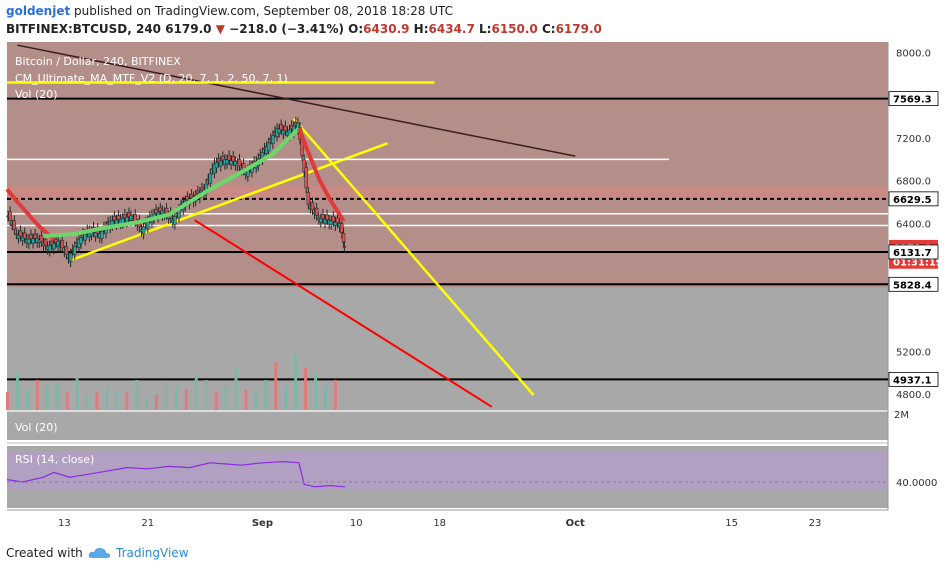  What do you see at coordinates (913, 224) in the screenshot?
I see `price-tick-label: 6400.0` at bounding box center [913, 224].